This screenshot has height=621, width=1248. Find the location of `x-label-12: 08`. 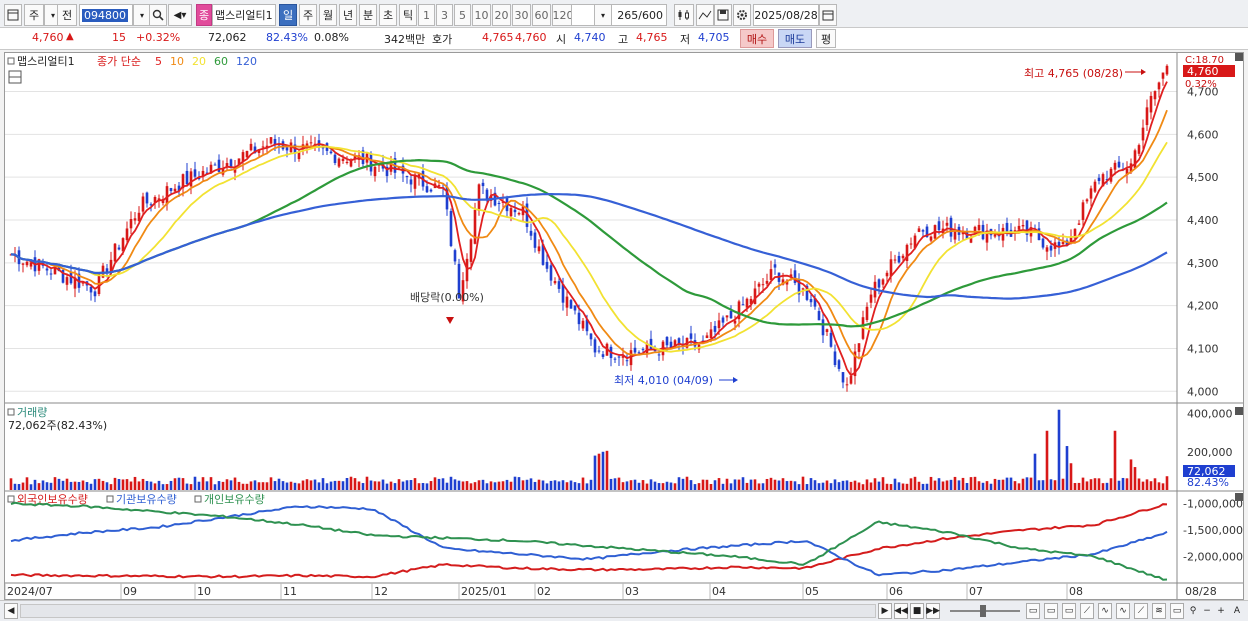

x-label-12: 08 is located at coordinates (1076, 591).